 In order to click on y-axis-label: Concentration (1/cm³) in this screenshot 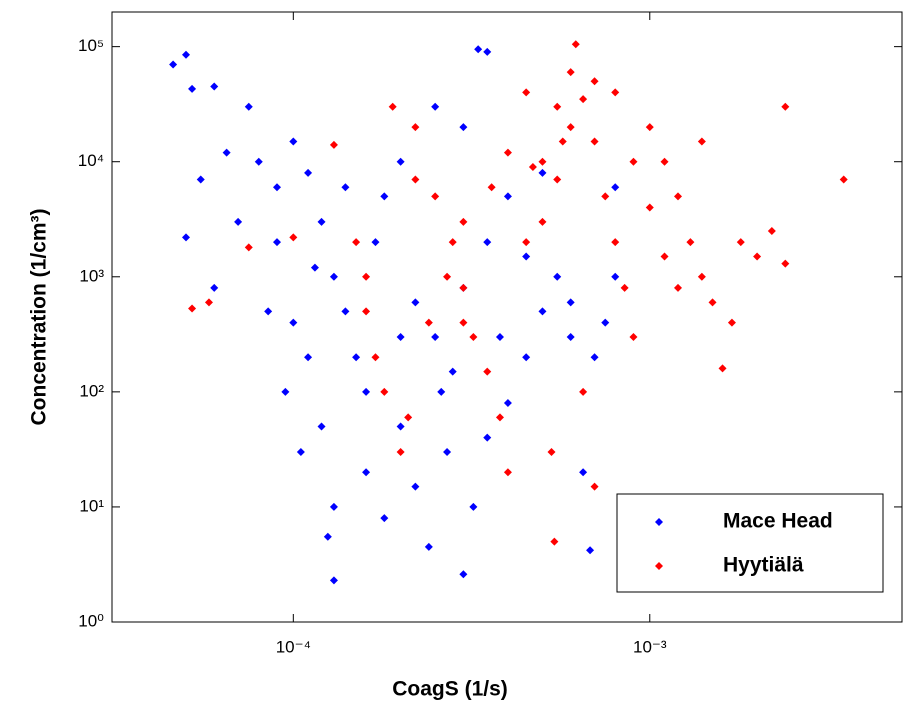, I will do `click(39, 316)`.